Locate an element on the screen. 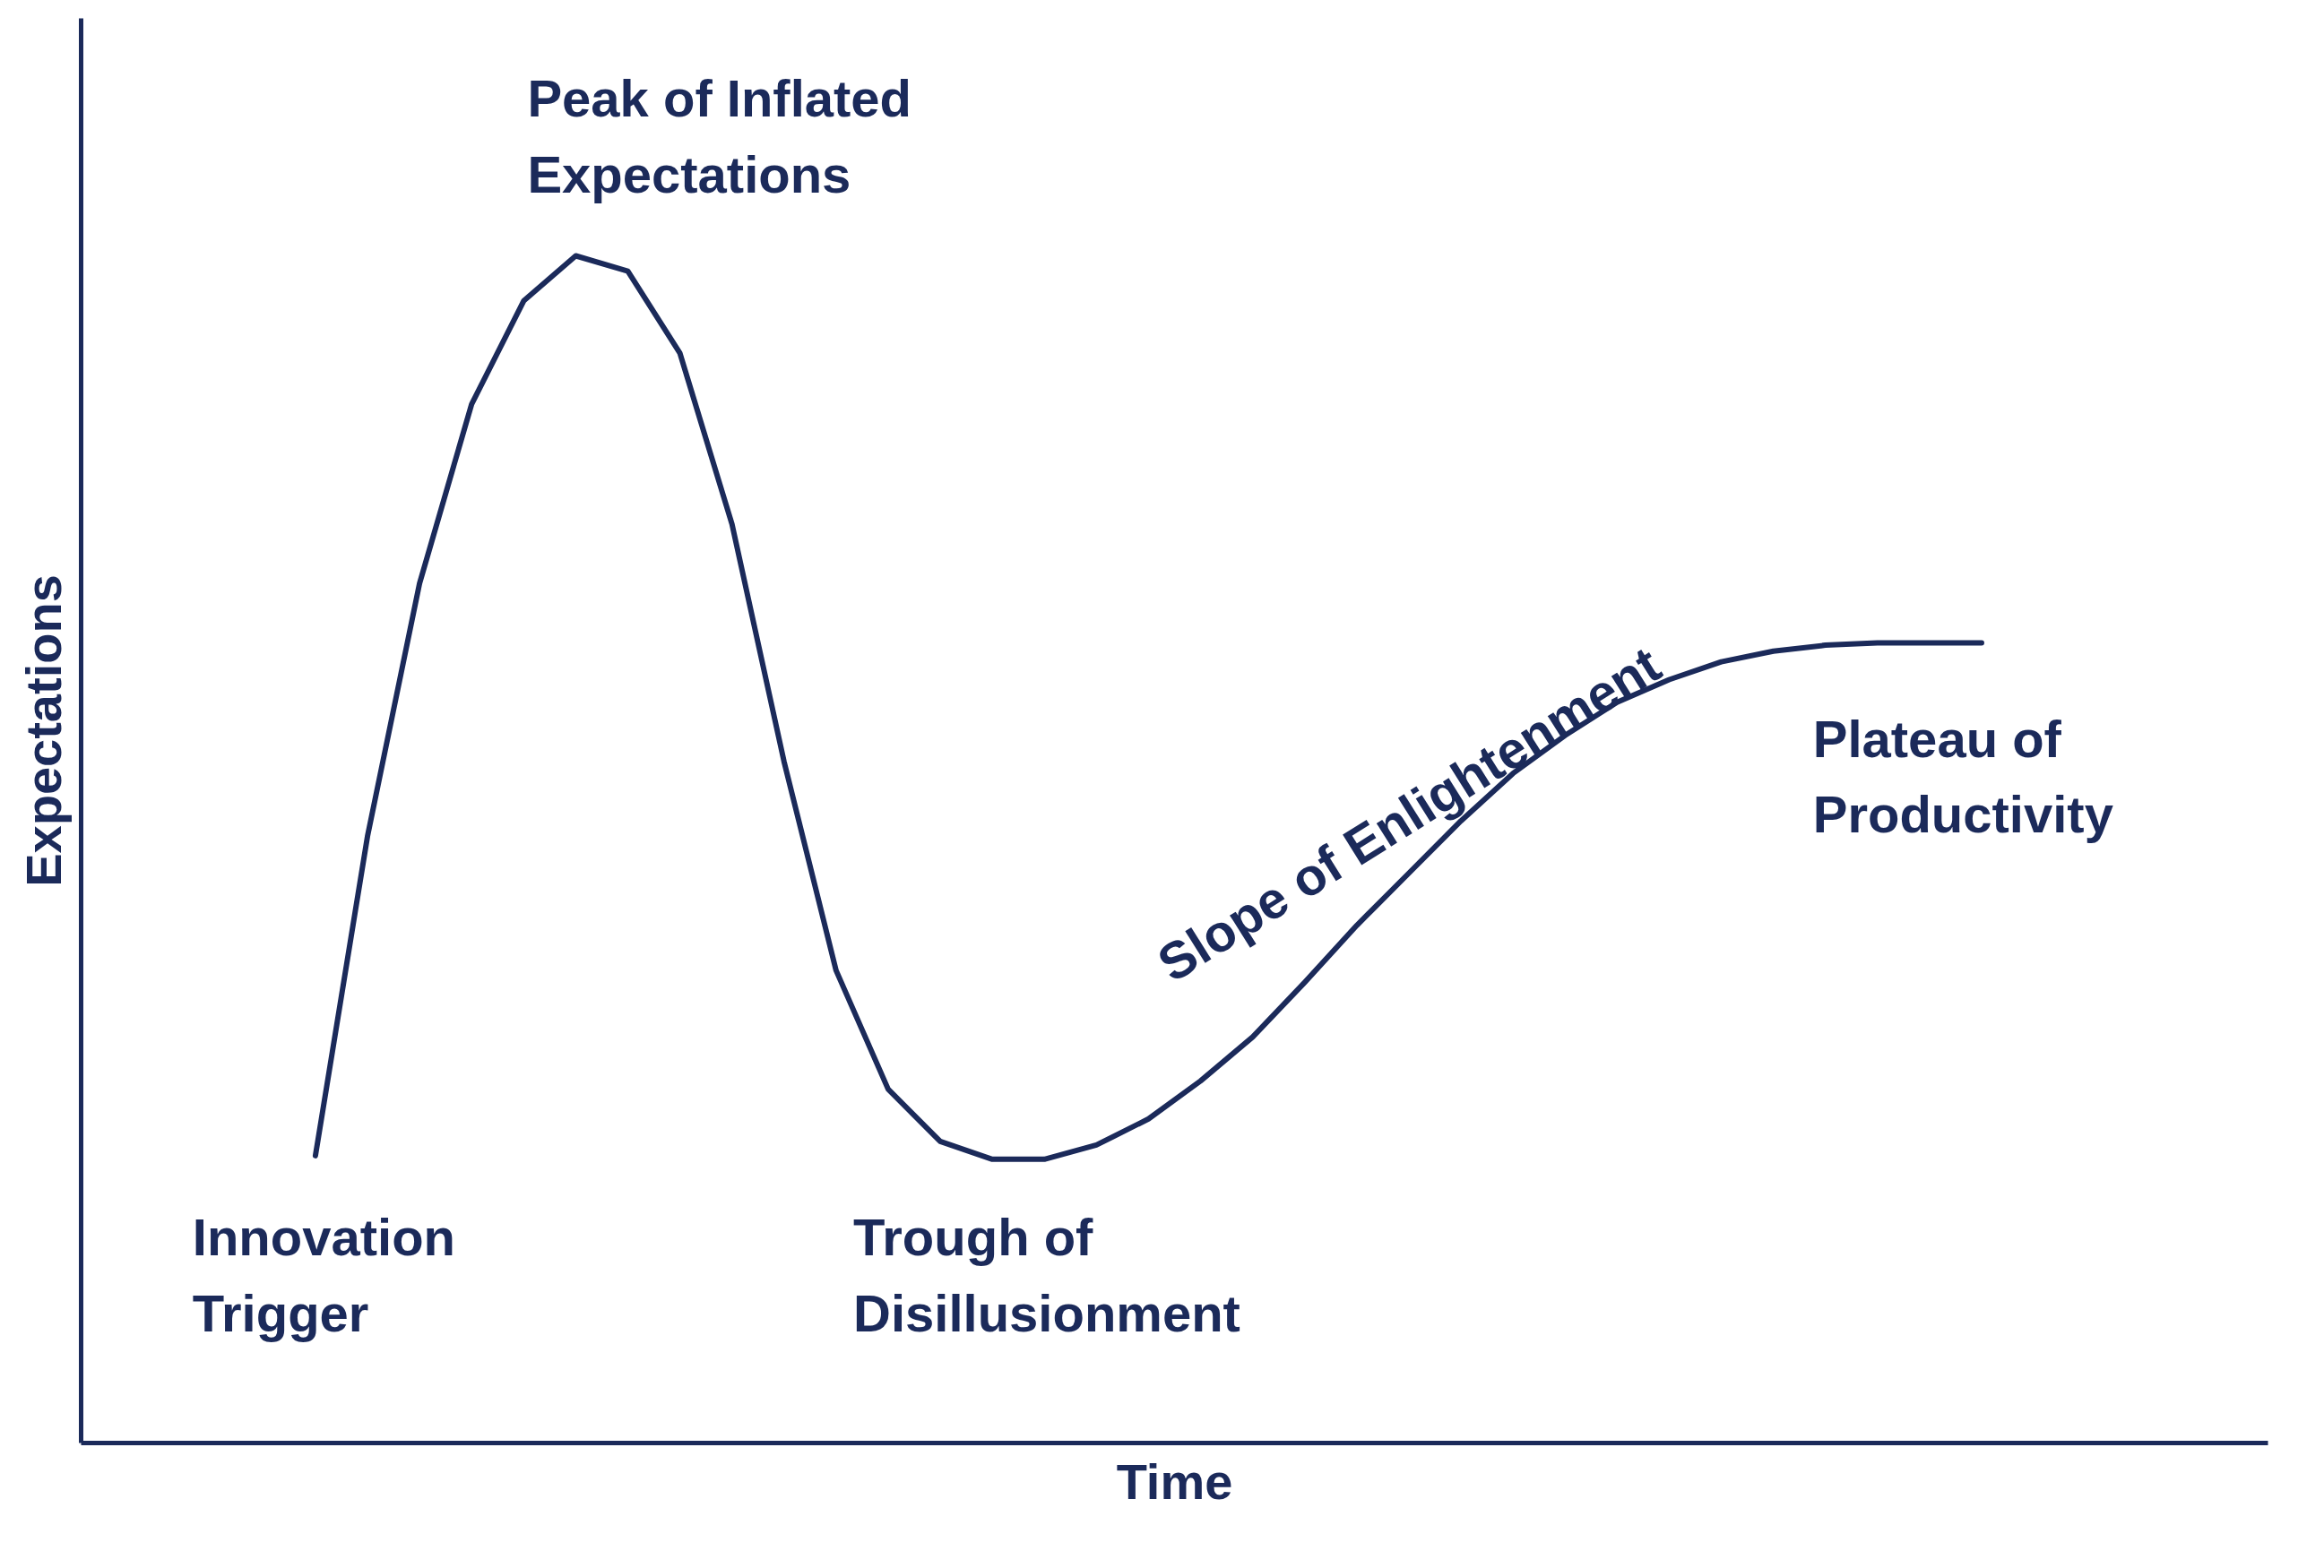 The image size is (2324, 1568). annotation: Trough of Disillusionment is located at coordinates (1046, 1275).